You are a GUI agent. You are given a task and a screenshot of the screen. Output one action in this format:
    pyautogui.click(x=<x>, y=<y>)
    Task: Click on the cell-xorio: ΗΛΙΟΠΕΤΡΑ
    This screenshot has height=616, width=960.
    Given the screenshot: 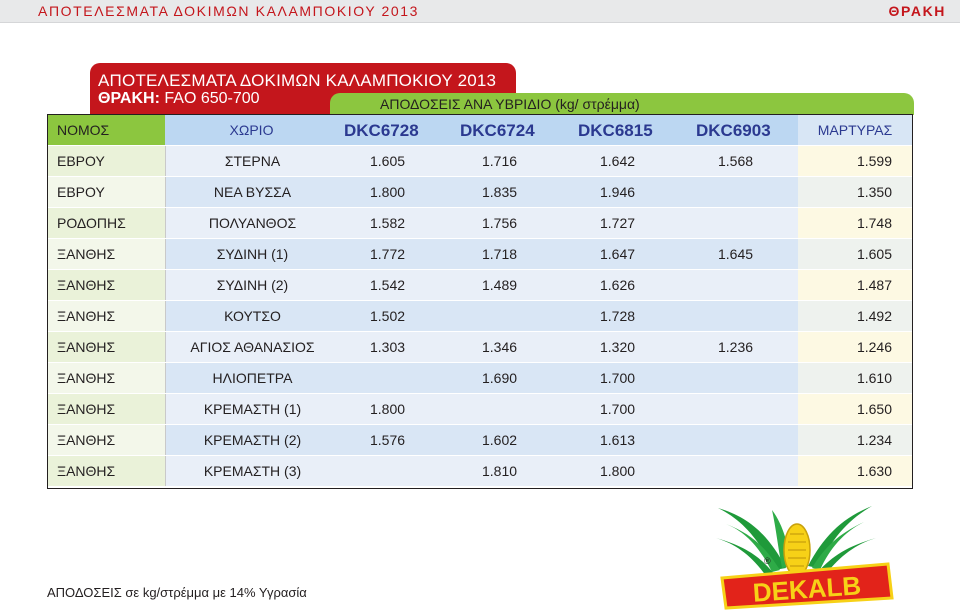 What is the action you would take?
    pyautogui.click(x=252, y=378)
    